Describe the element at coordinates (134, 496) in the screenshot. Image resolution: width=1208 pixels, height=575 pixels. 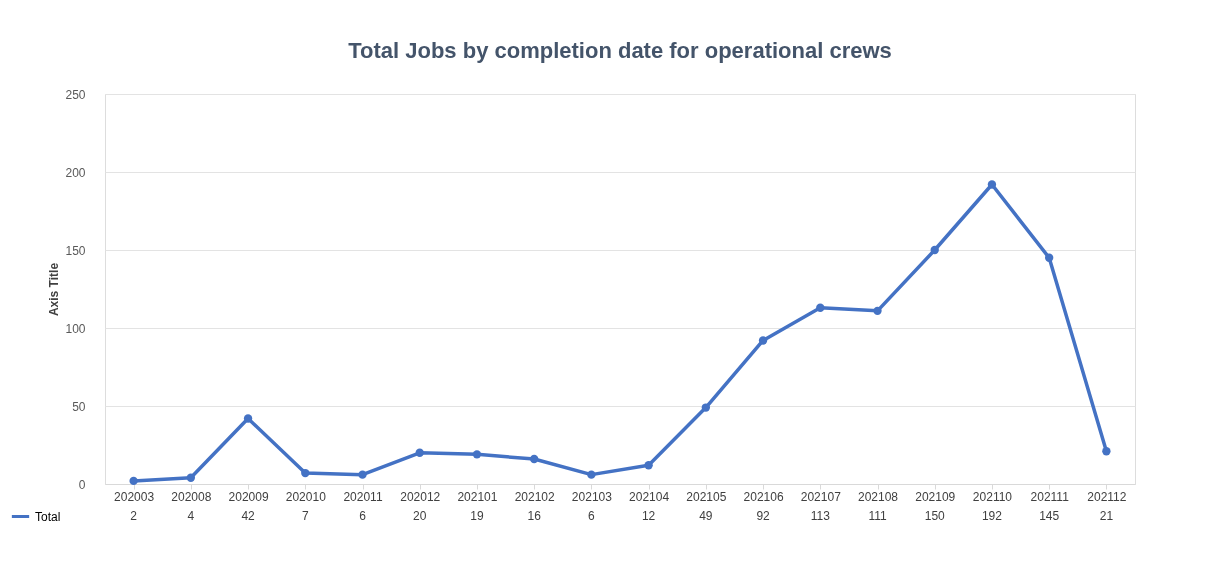
I see `x-tick-label: 202003` at that location.